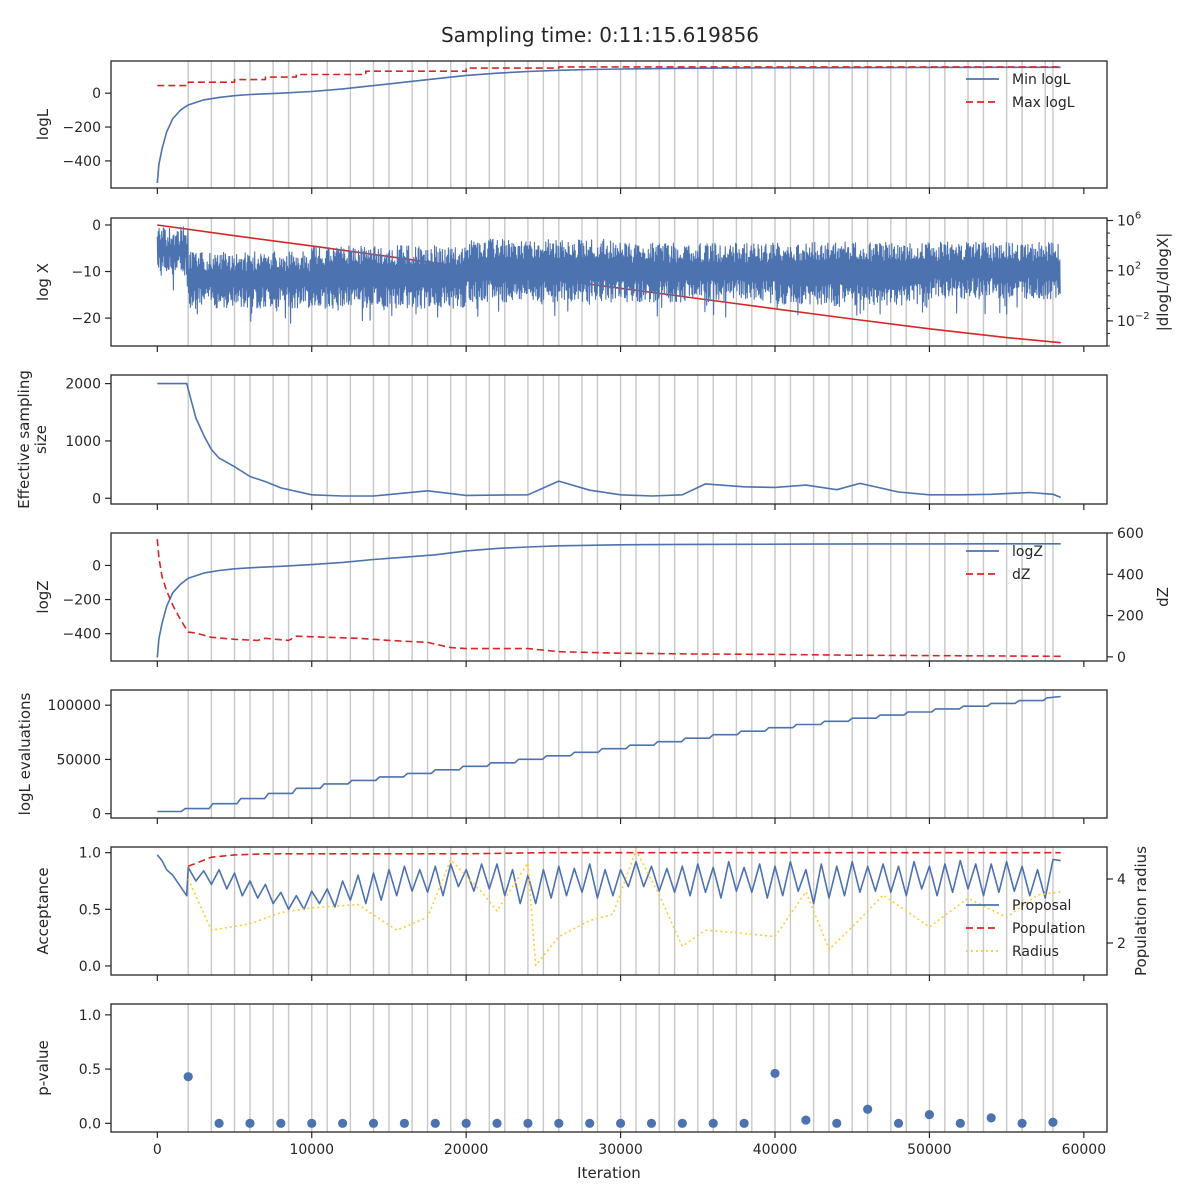  I want to click on y2-axis-label: Population radius, so click(1141, 911).